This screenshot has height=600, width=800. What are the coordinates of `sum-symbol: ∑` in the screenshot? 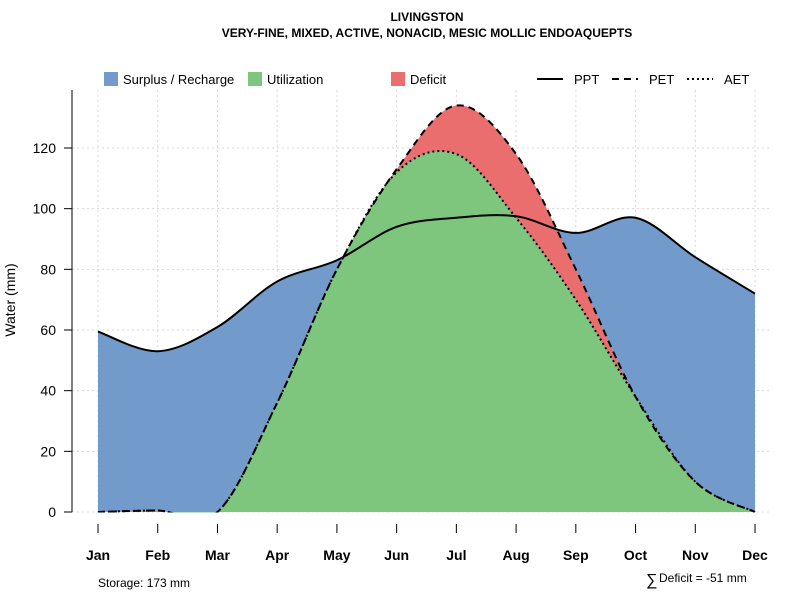 It's located at (651, 580).